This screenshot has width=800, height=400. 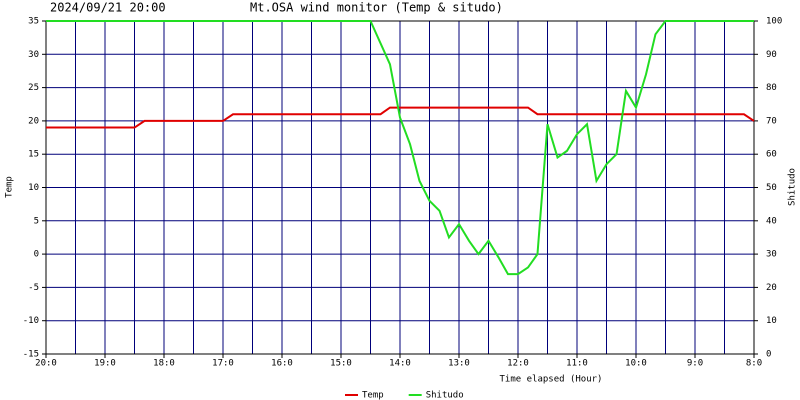 I want to click on y-tick-label: 30, so click(x=33, y=55).